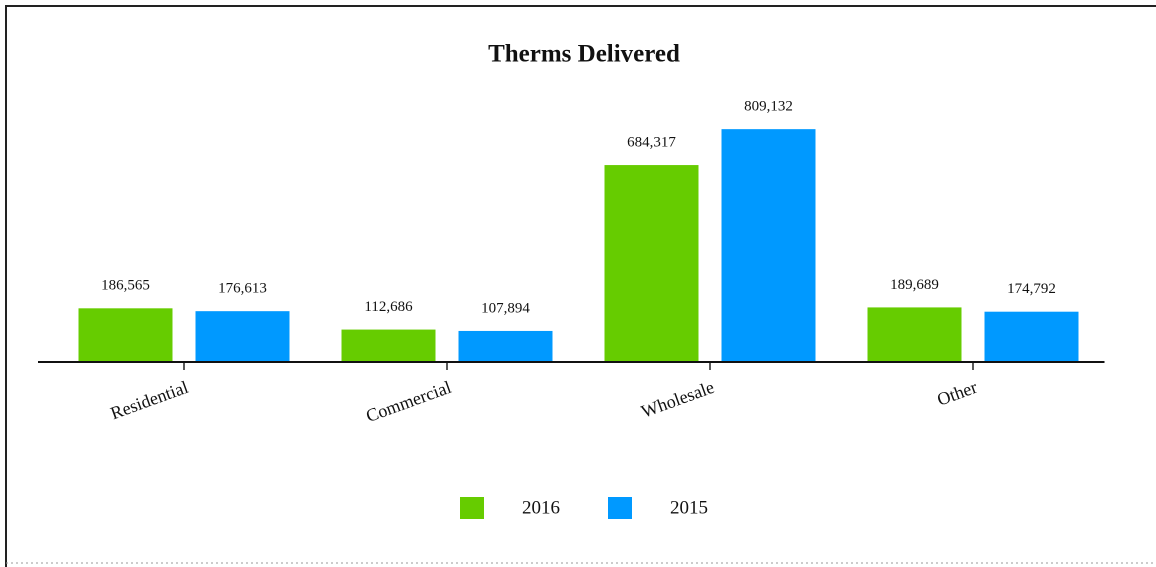 Image resolution: width=1156 pixels, height=567 pixels. I want to click on data-label: 186,565, so click(125, 286).